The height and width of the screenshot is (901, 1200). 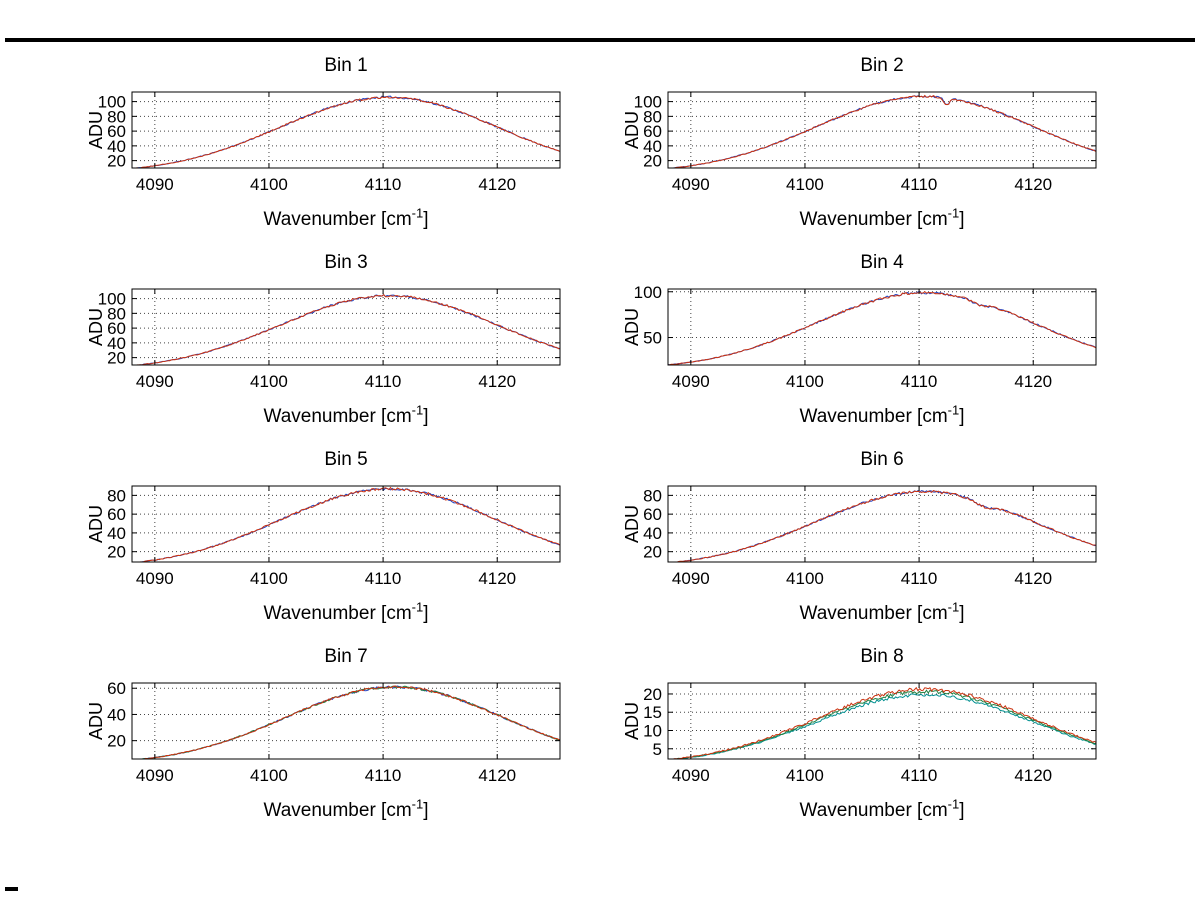 I want to click on plot-title: Bin 5, so click(x=346, y=459).